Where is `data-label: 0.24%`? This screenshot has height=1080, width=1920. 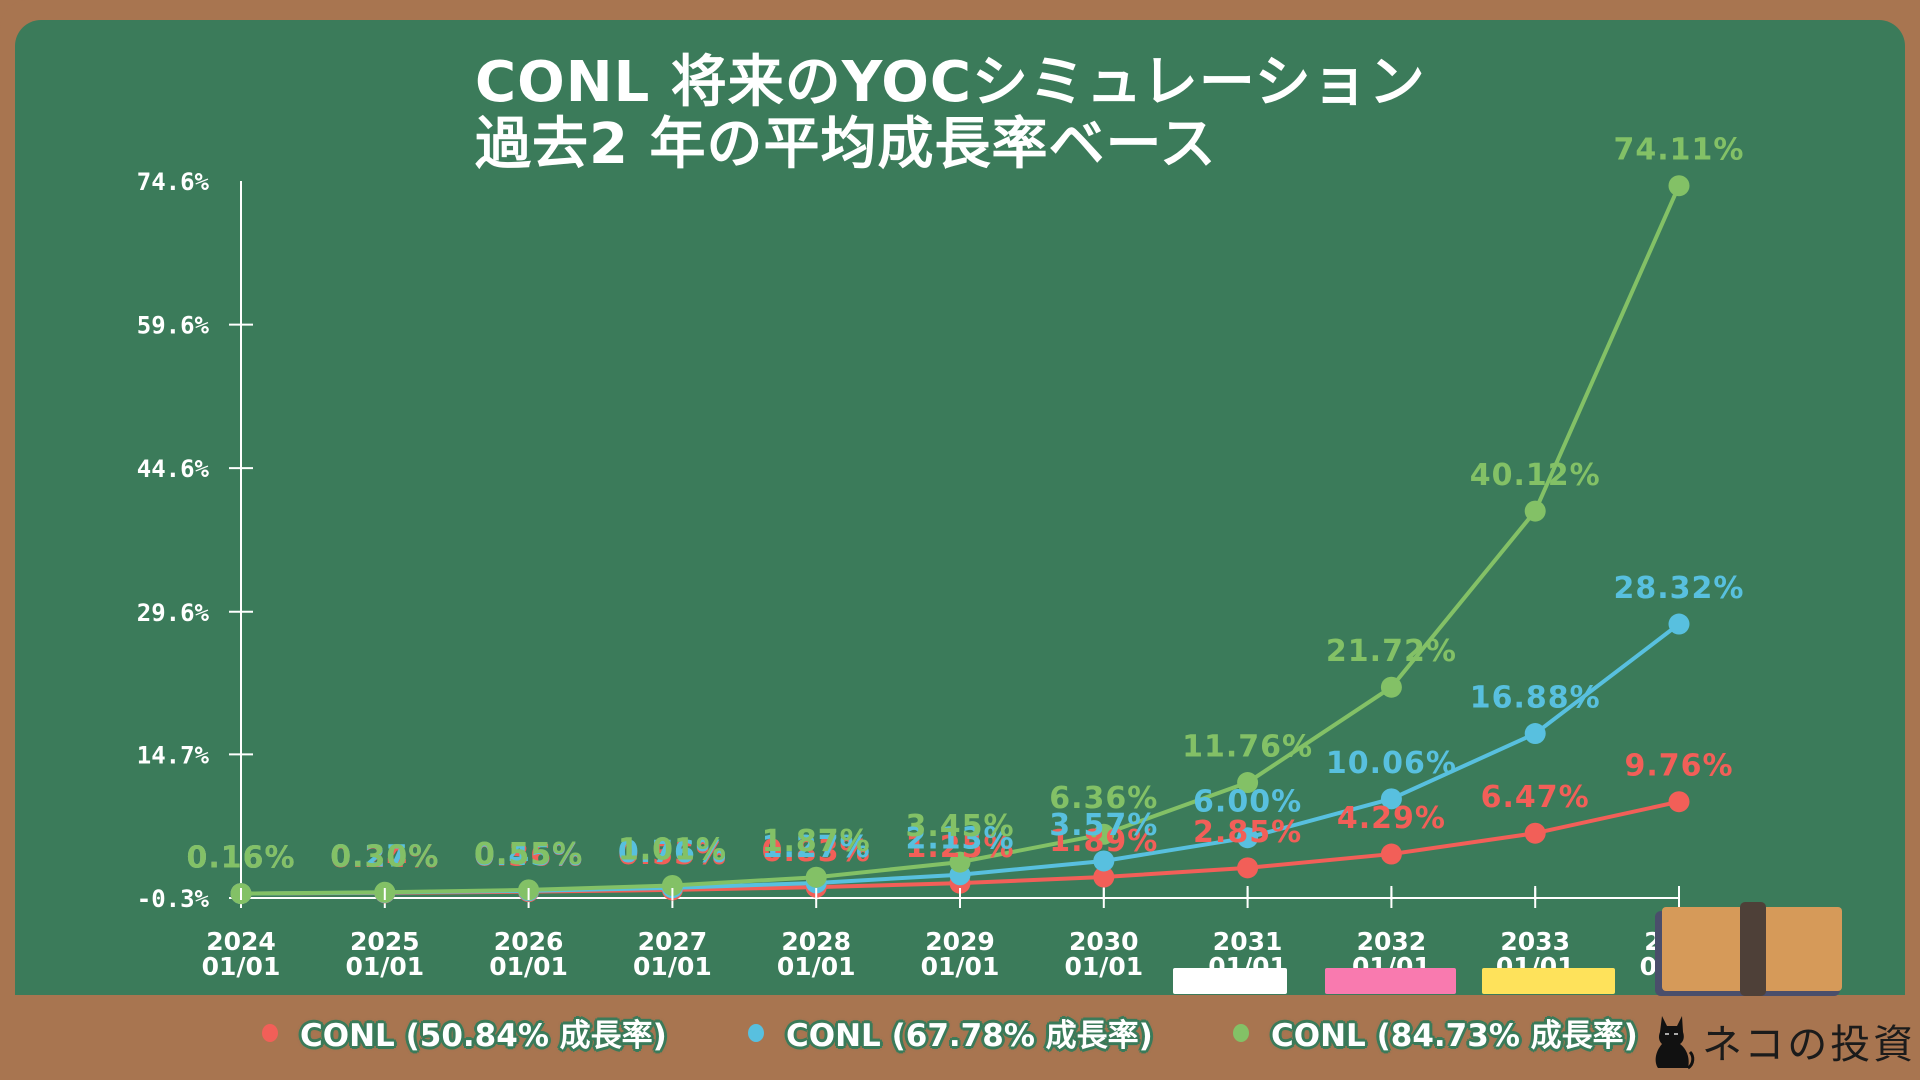 data-label: 0.24% is located at coordinates (384, 857).